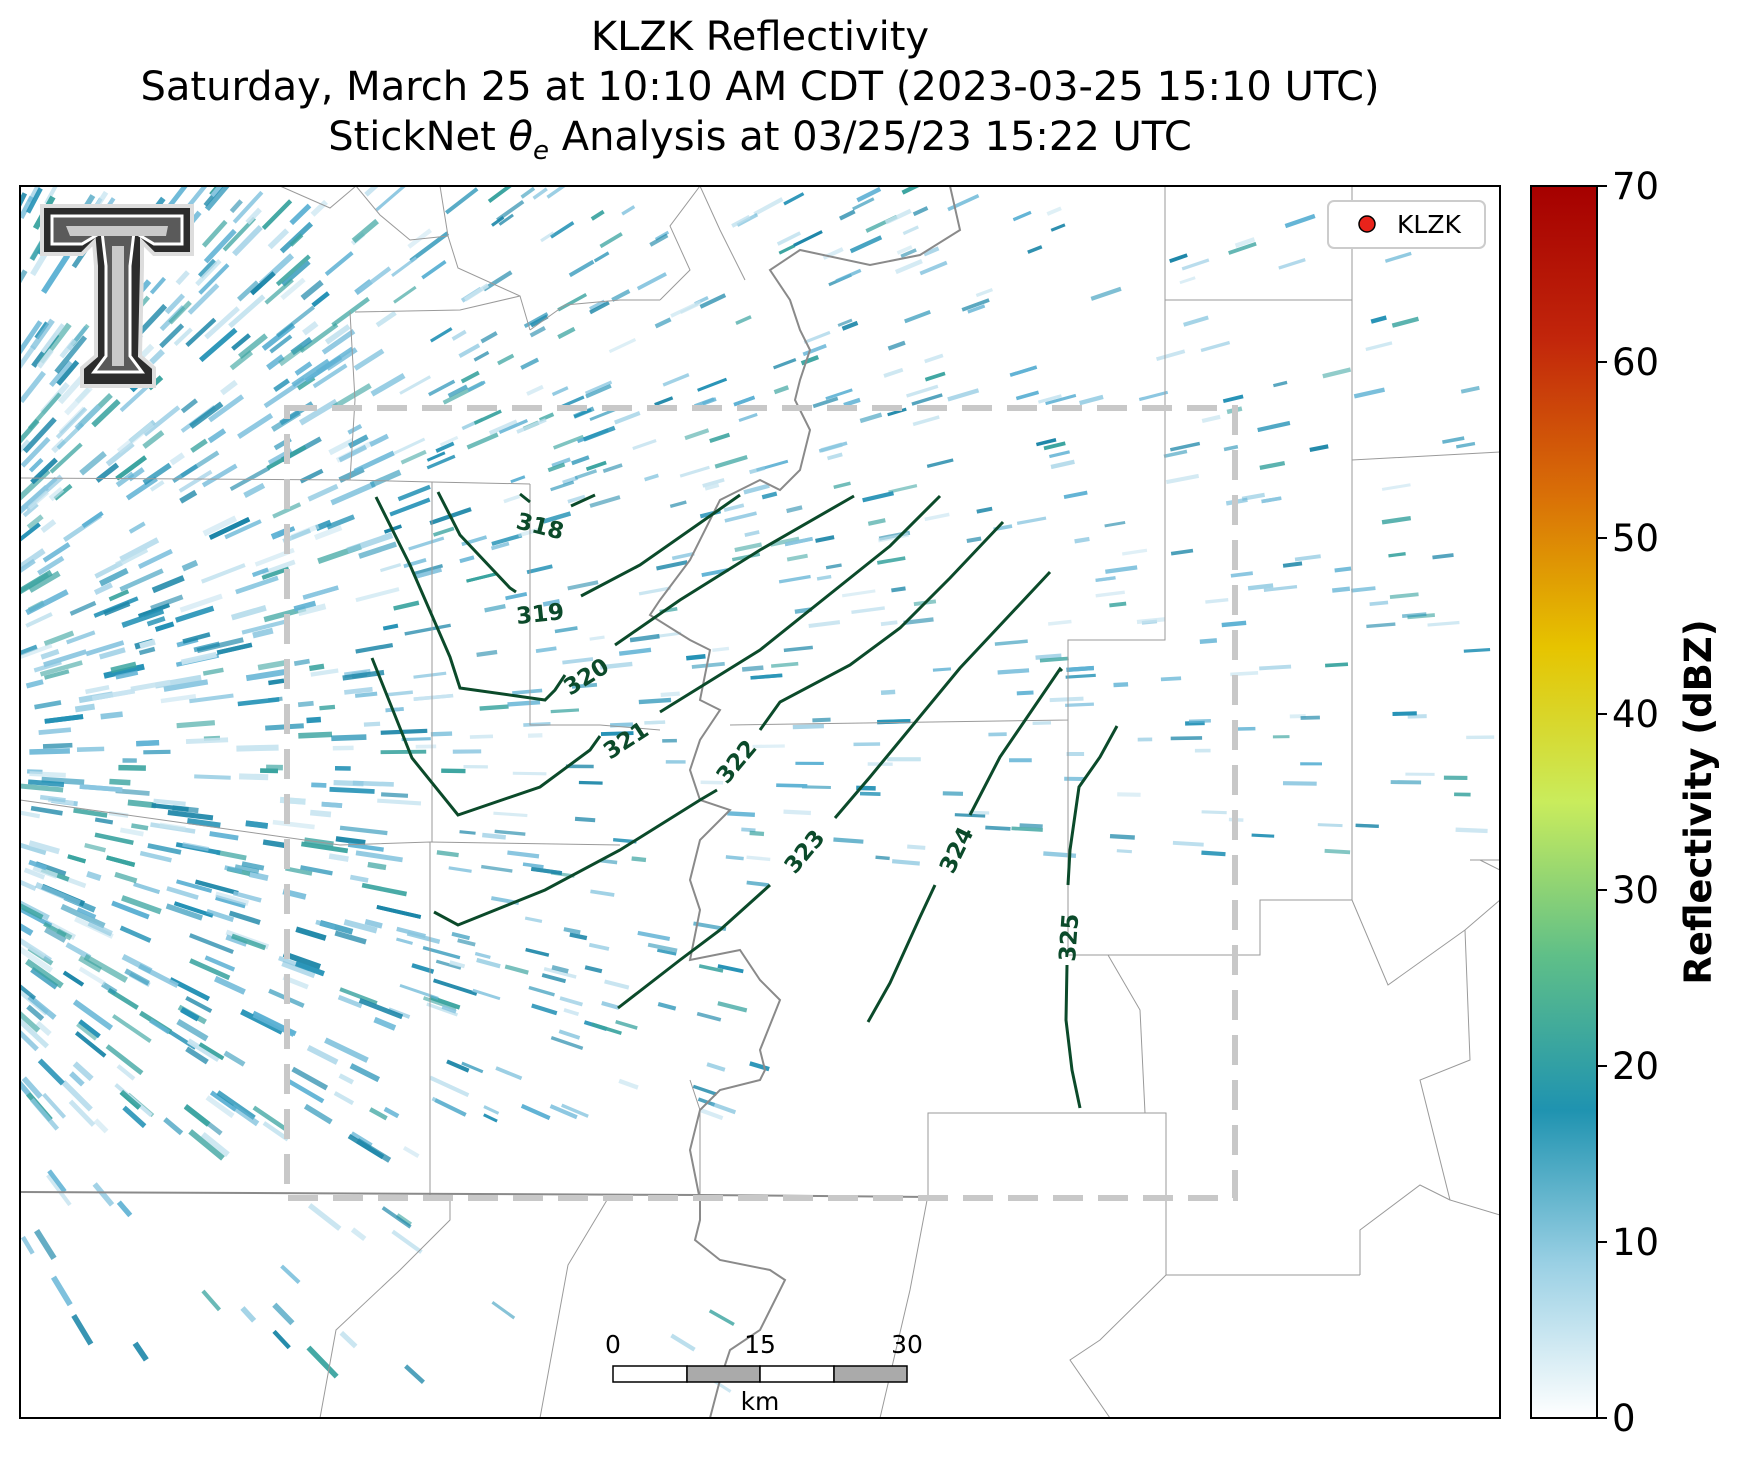 This screenshot has height=1459, width=1738. Describe the element at coordinates (1625, 802) in the screenshot. I see `colorbar: 0 10 20 30 40 50 60 70 Reflectivity (dBZ)` at that location.